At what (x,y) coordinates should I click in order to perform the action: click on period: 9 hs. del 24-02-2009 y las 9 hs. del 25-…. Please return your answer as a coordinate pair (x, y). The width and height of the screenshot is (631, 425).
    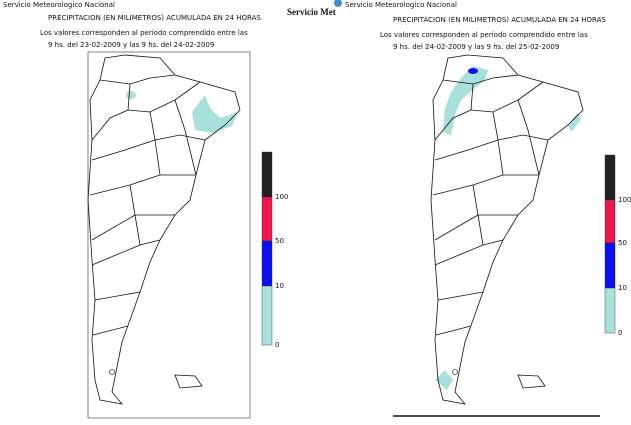
    Looking at the image, I should click on (476, 47).